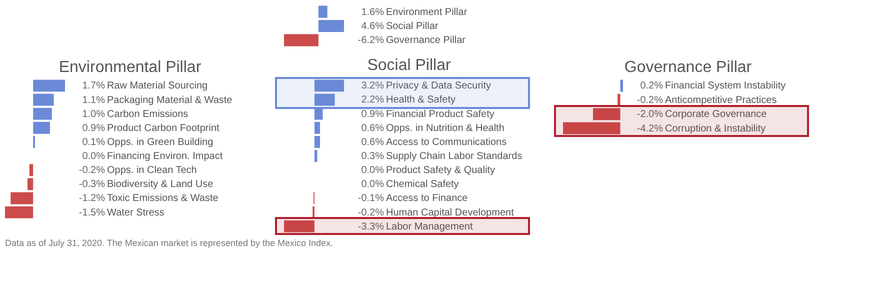 Image resolution: width=870 pixels, height=300 pixels. I want to click on y-tick-label: Opps. in Nutrition & Health, so click(445, 128).